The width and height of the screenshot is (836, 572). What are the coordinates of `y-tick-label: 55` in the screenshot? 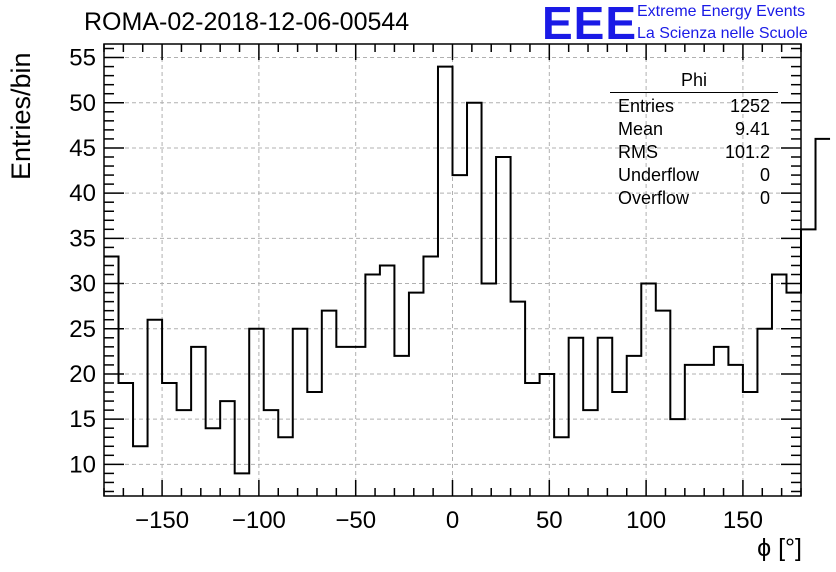 It's located at (82, 58).